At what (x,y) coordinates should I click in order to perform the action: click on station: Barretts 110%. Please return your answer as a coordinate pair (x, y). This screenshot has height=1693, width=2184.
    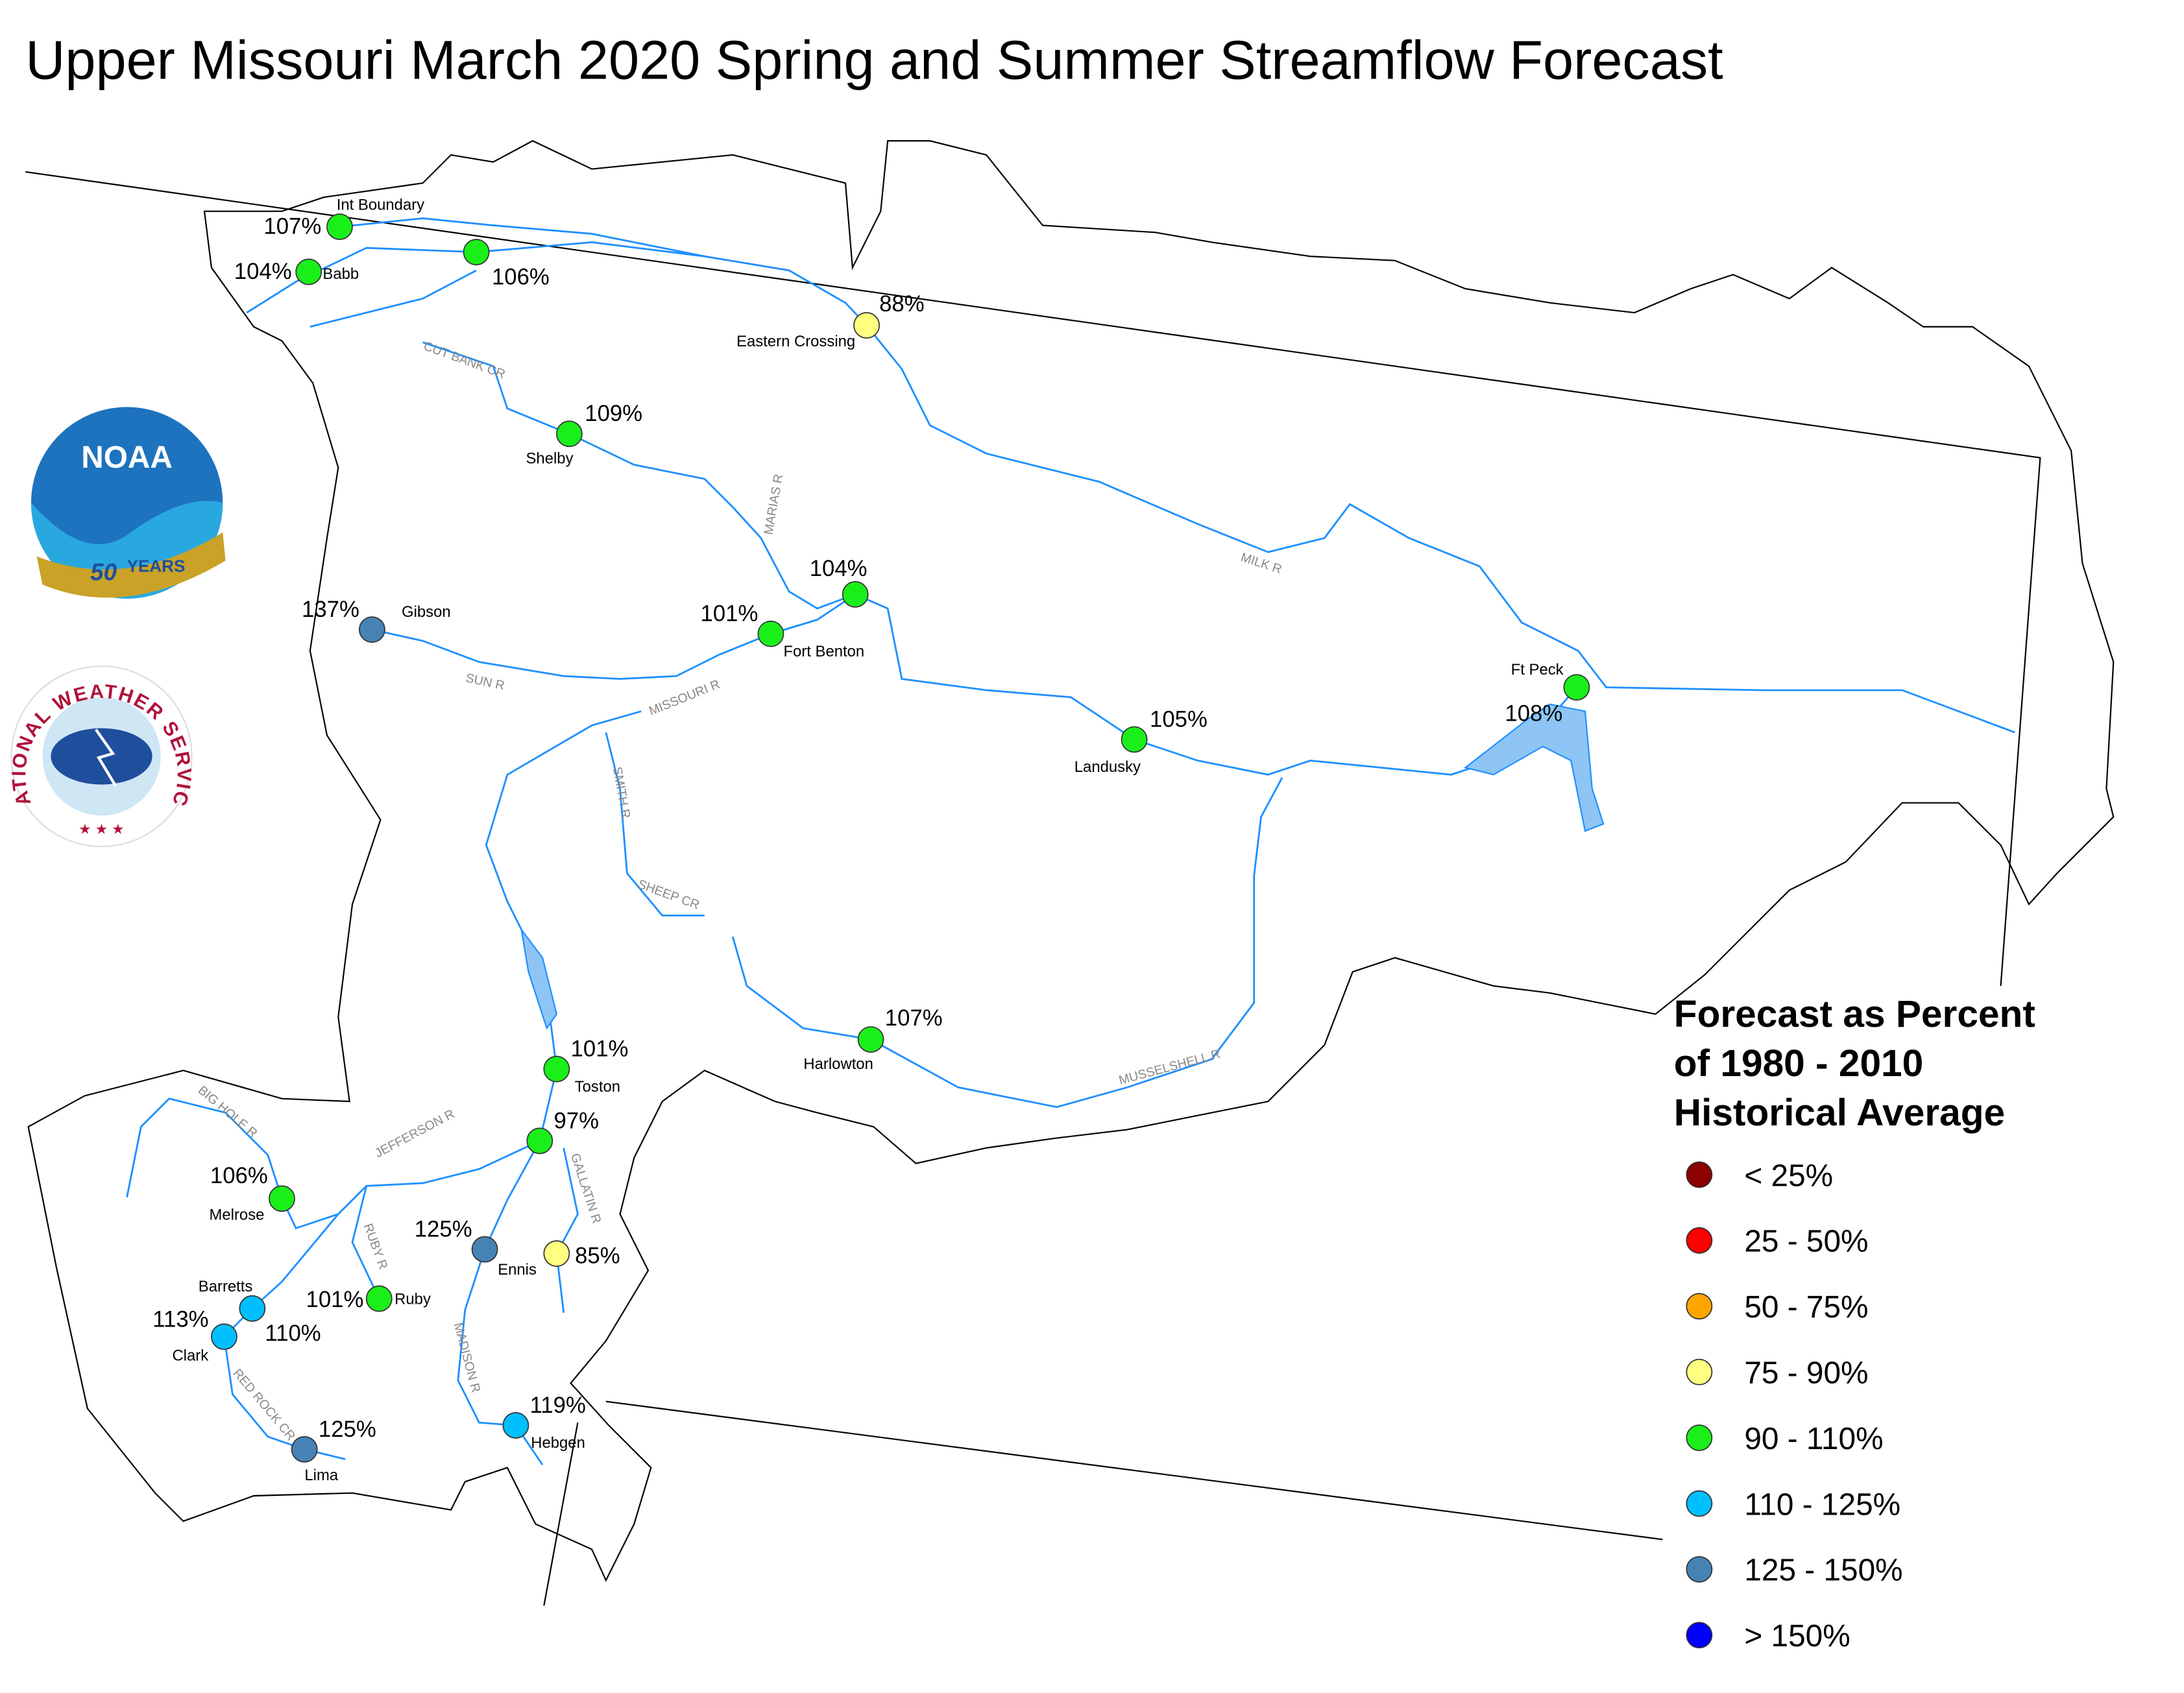
    Looking at the image, I should click on (260, 1312).